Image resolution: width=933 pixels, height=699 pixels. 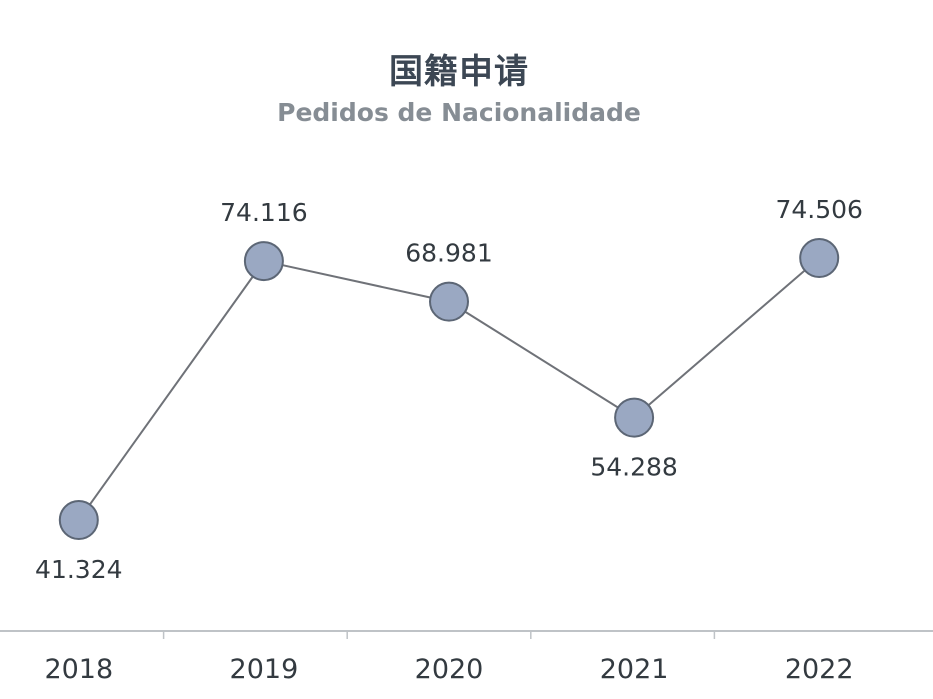 I want to click on x-axis, so click(x=466, y=634).